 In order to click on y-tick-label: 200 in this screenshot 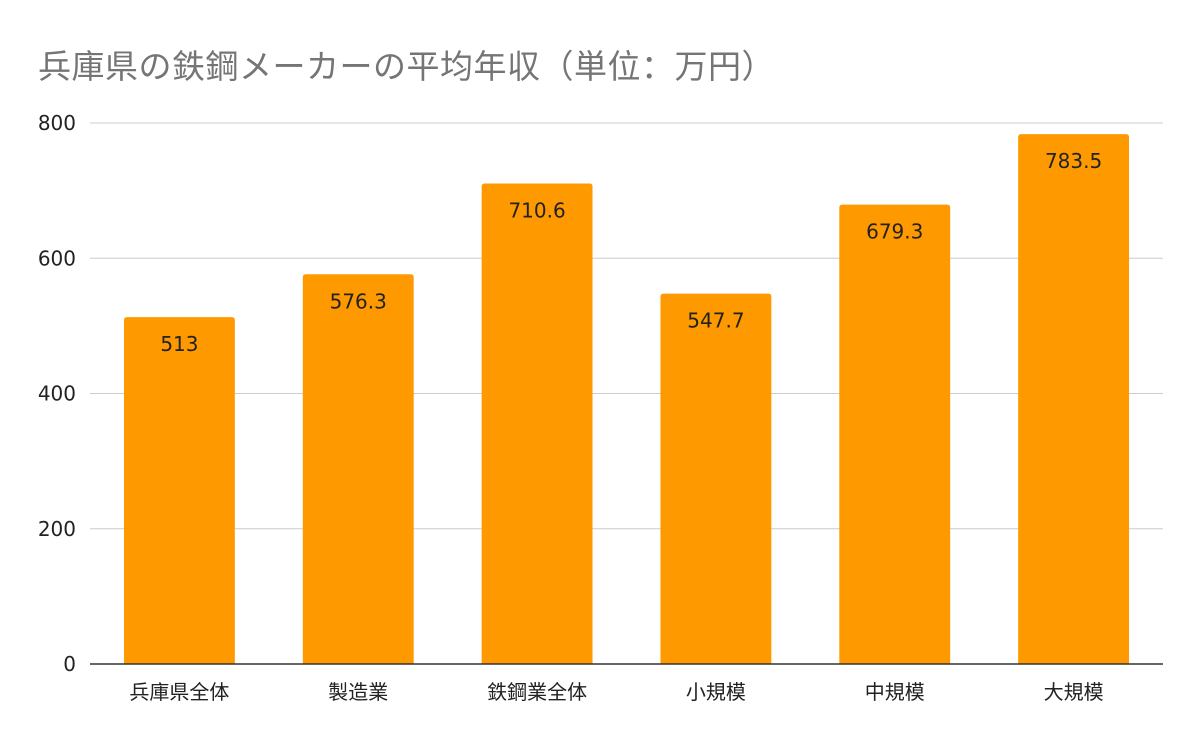, I will do `click(57, 529)`.